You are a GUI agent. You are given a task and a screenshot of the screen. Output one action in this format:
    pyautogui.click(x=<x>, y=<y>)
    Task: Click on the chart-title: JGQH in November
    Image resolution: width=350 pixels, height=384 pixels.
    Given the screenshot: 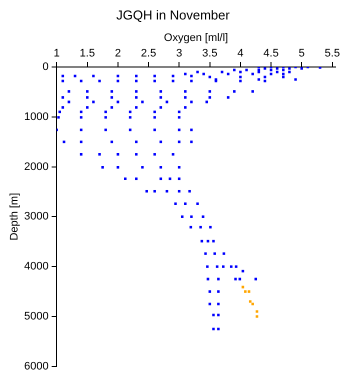 What is the action you would take?
    pyautogui.click(x=173, y=14)
    